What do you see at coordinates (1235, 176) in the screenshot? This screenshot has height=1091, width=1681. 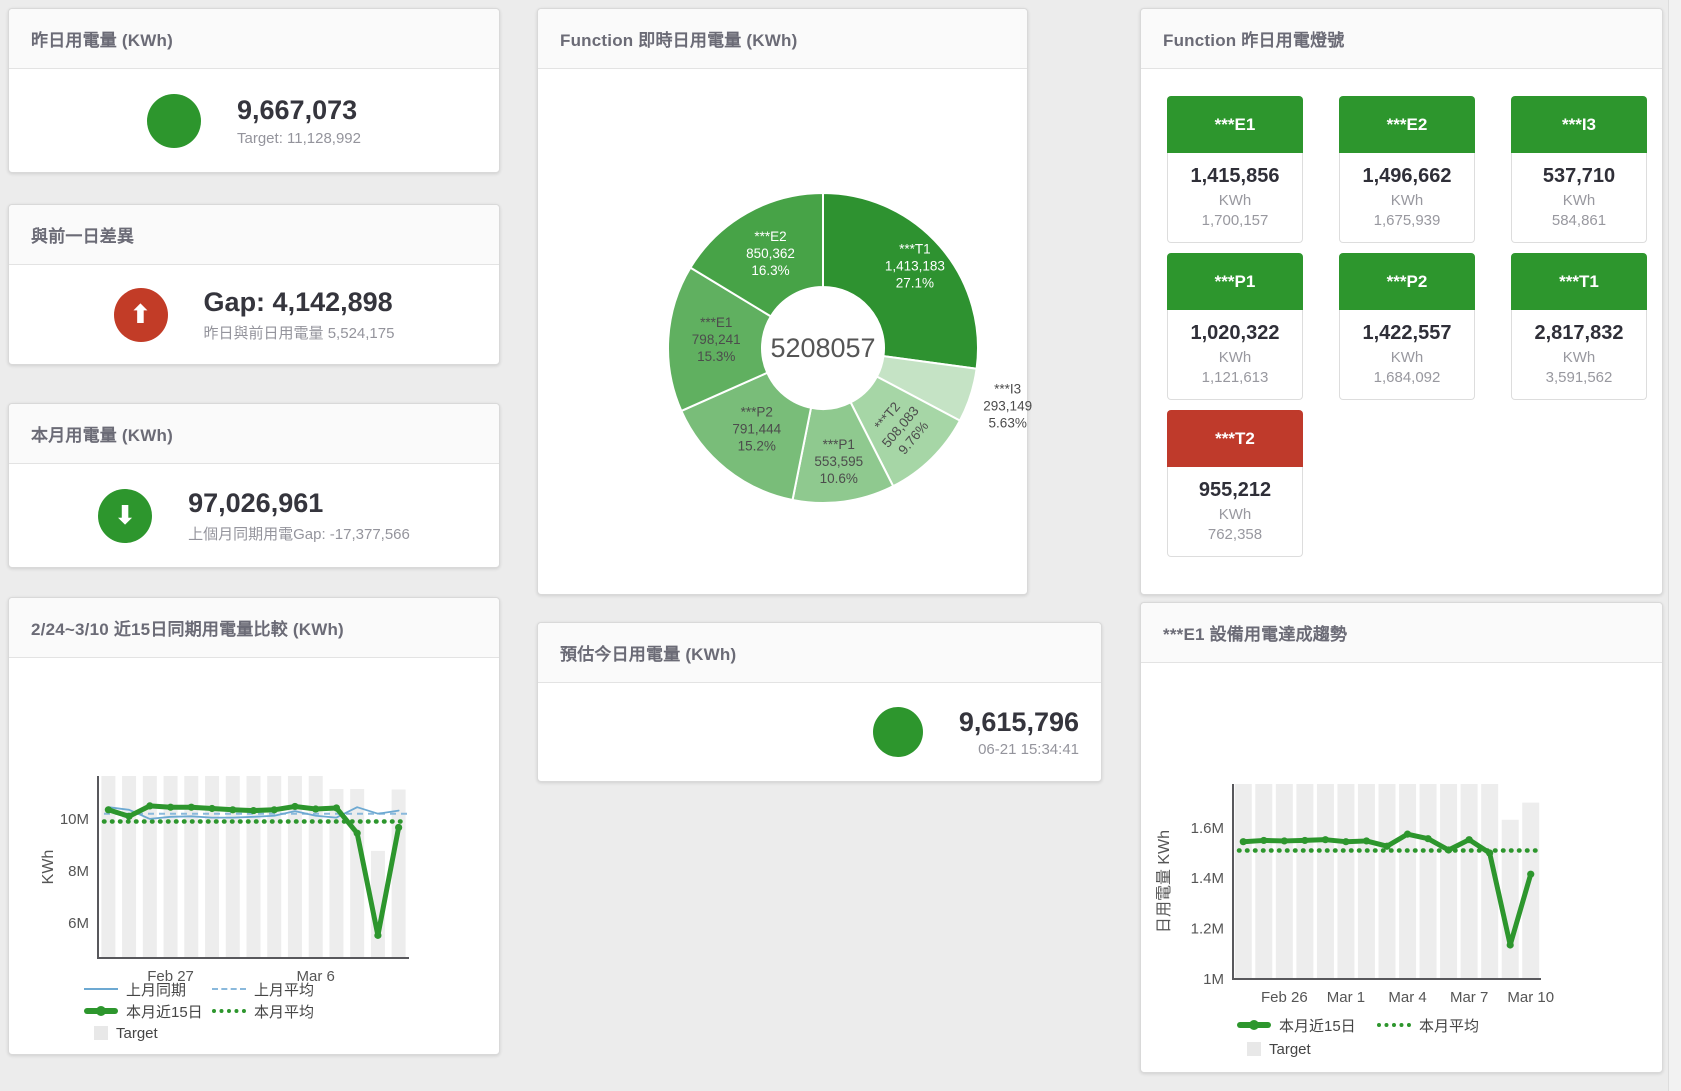 I see `light-tile-value: 1,415,856` at bounding box center [1235, 176].